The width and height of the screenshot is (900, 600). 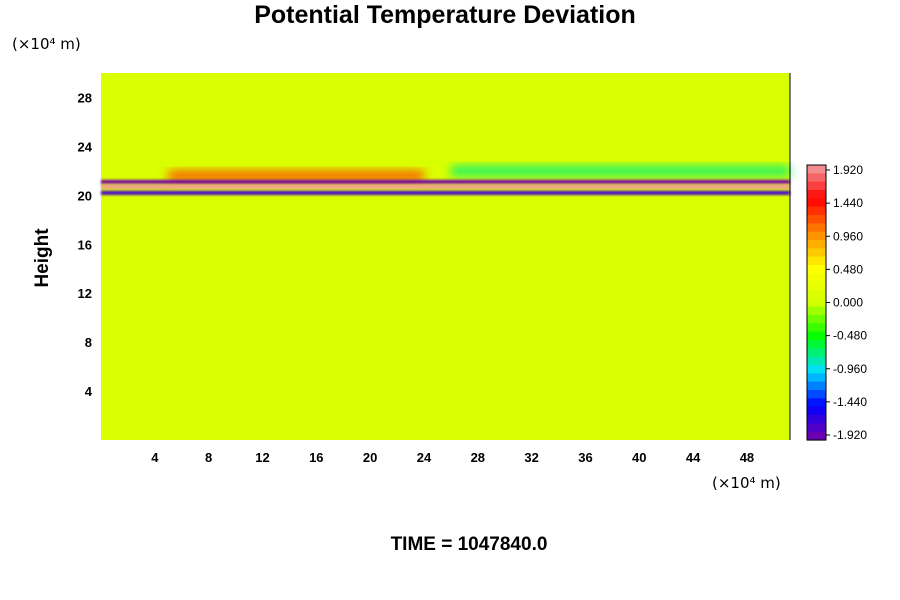 What do you see at coordinates (850, 402) in the screenshot?
I see `colorbar-tick-label: -1.440` at bounding box center [850, 402].